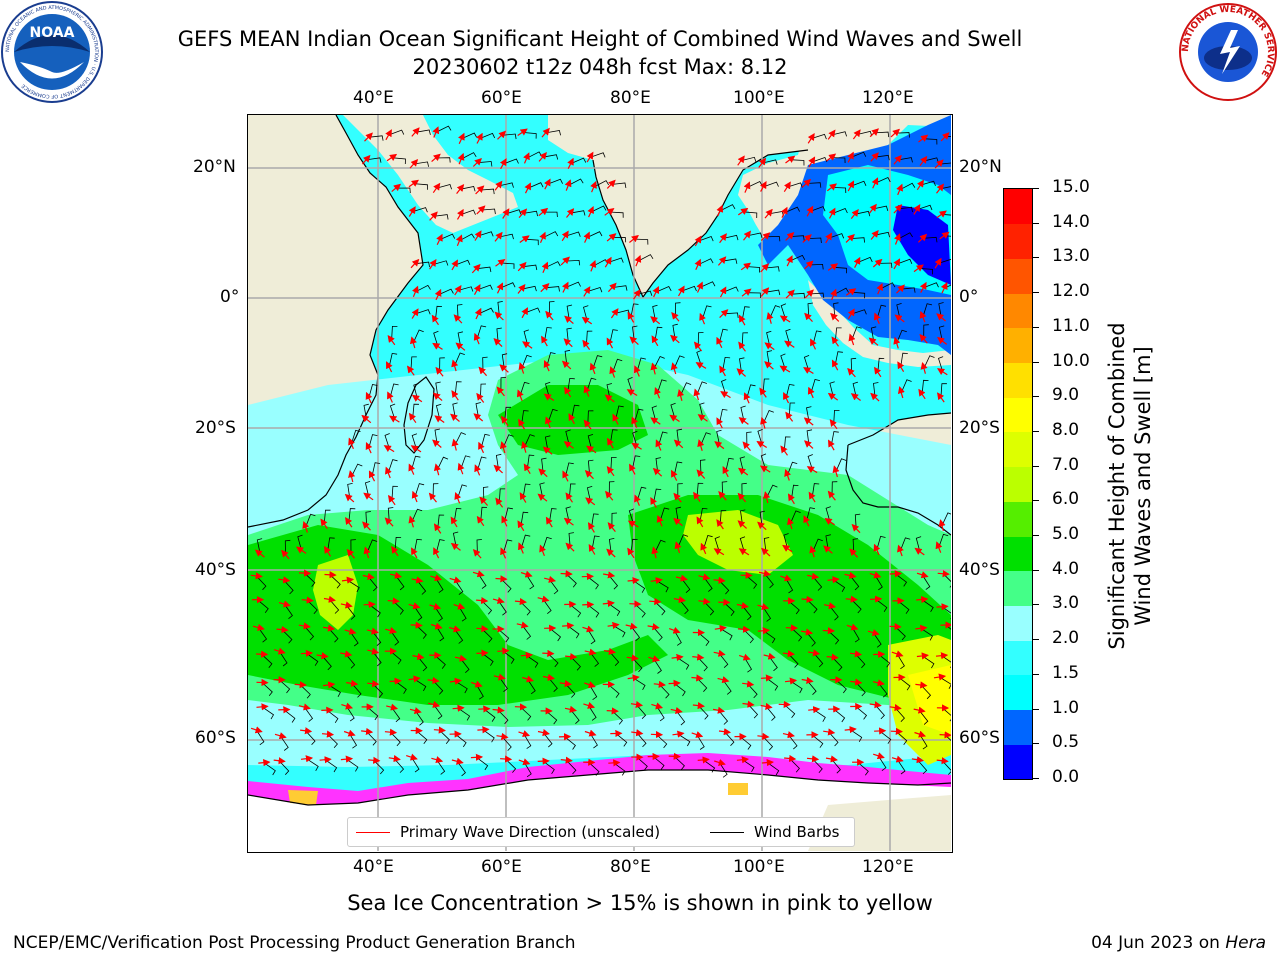 The image size is (1280, 960). I want to click on colorbar-tick-label: 0.0, so click(1066, 777).